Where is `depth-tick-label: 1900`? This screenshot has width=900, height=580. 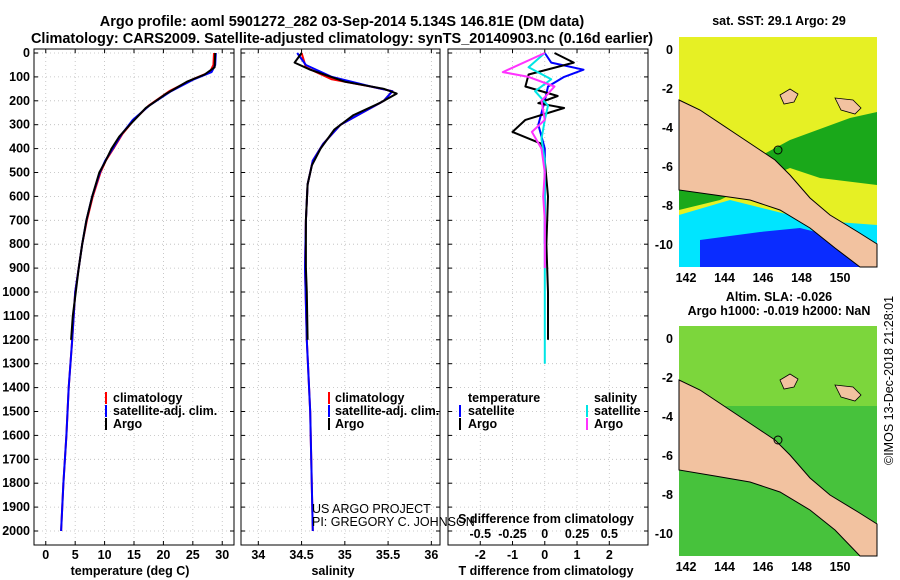 depth-tick-label: 1900 is located at coordinates (16, 507).